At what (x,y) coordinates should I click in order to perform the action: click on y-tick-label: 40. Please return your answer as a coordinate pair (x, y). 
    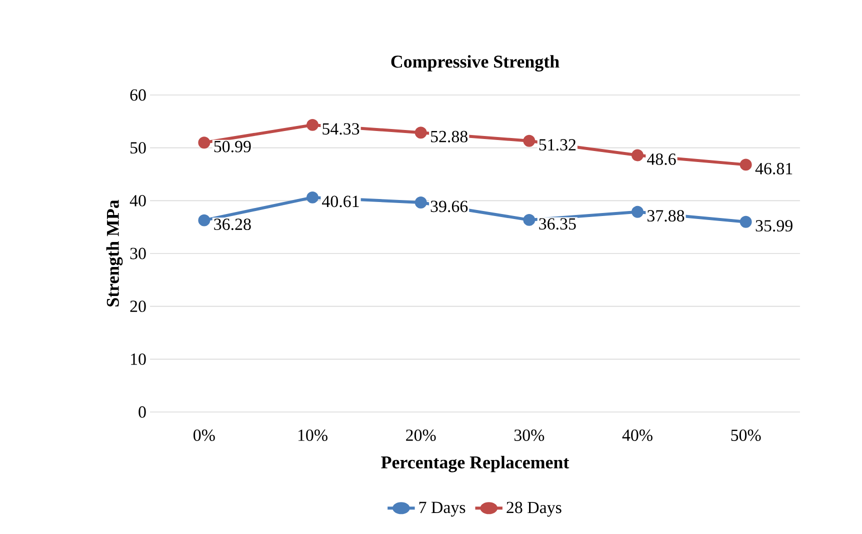
    Looking at the image, I should click on (138, 200).